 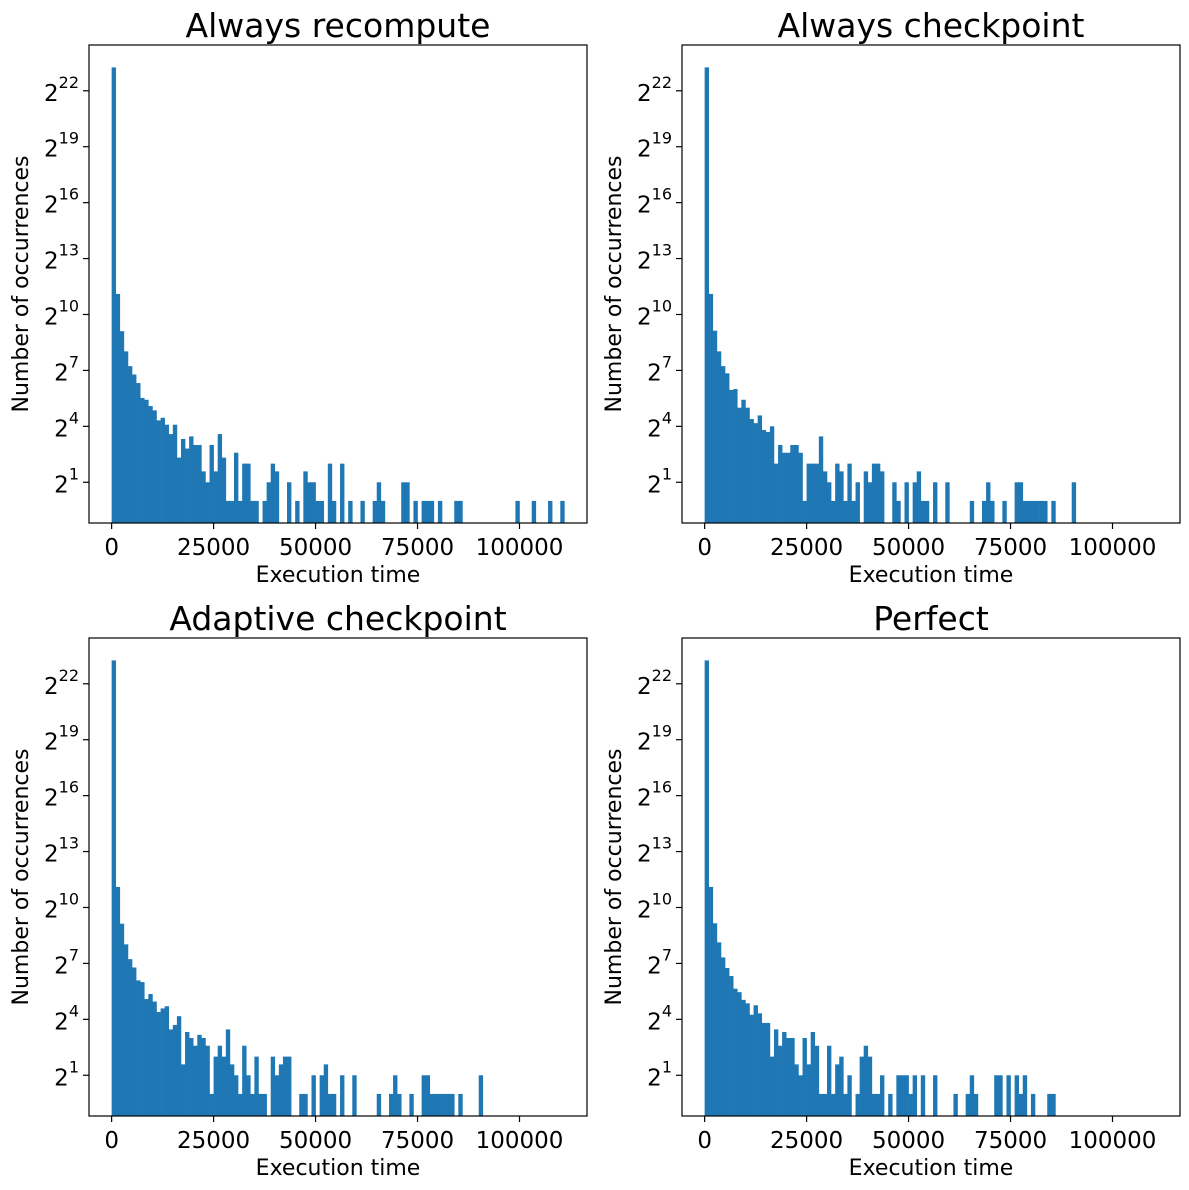 I want to click on x-tick-label: 0, so click(x=704, y=1141).